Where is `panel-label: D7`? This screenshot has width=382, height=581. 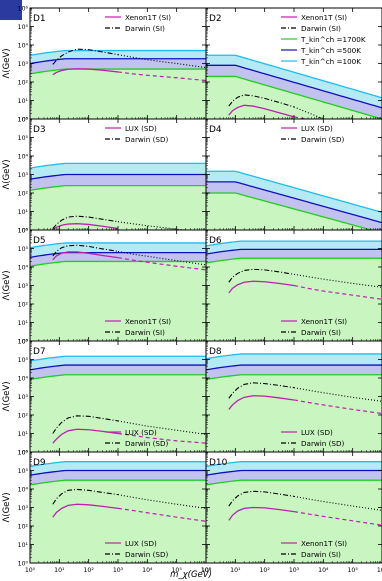
panel-label: D7 is located at coordinates (39, 352).